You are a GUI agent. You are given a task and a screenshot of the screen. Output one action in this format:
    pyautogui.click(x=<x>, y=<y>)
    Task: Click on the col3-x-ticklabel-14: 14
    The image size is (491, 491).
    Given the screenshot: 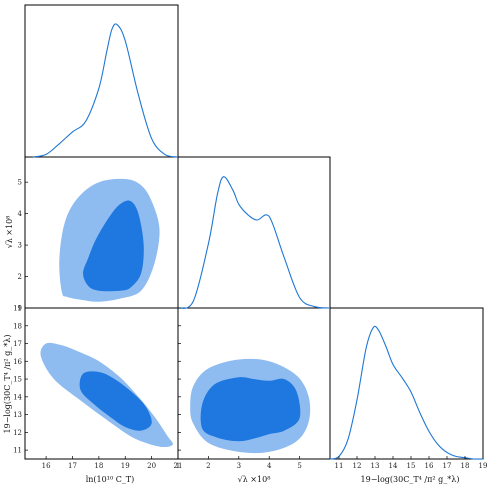 What is the action you would take?
    pyautogui.click(x=393, y=466)
    